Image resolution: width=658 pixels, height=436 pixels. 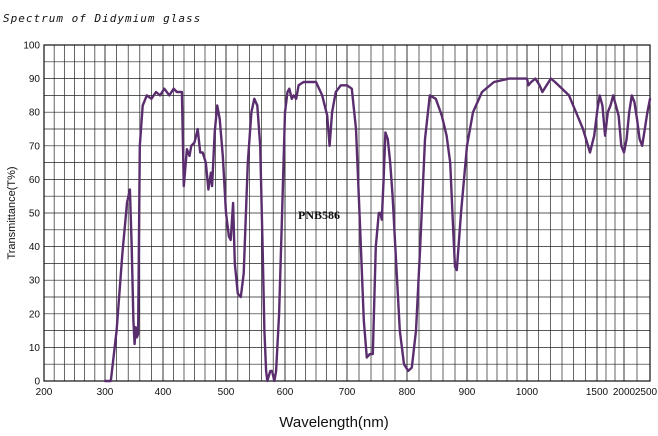 I want to click on y-tick-label: 40, so click(x=35, y=247).